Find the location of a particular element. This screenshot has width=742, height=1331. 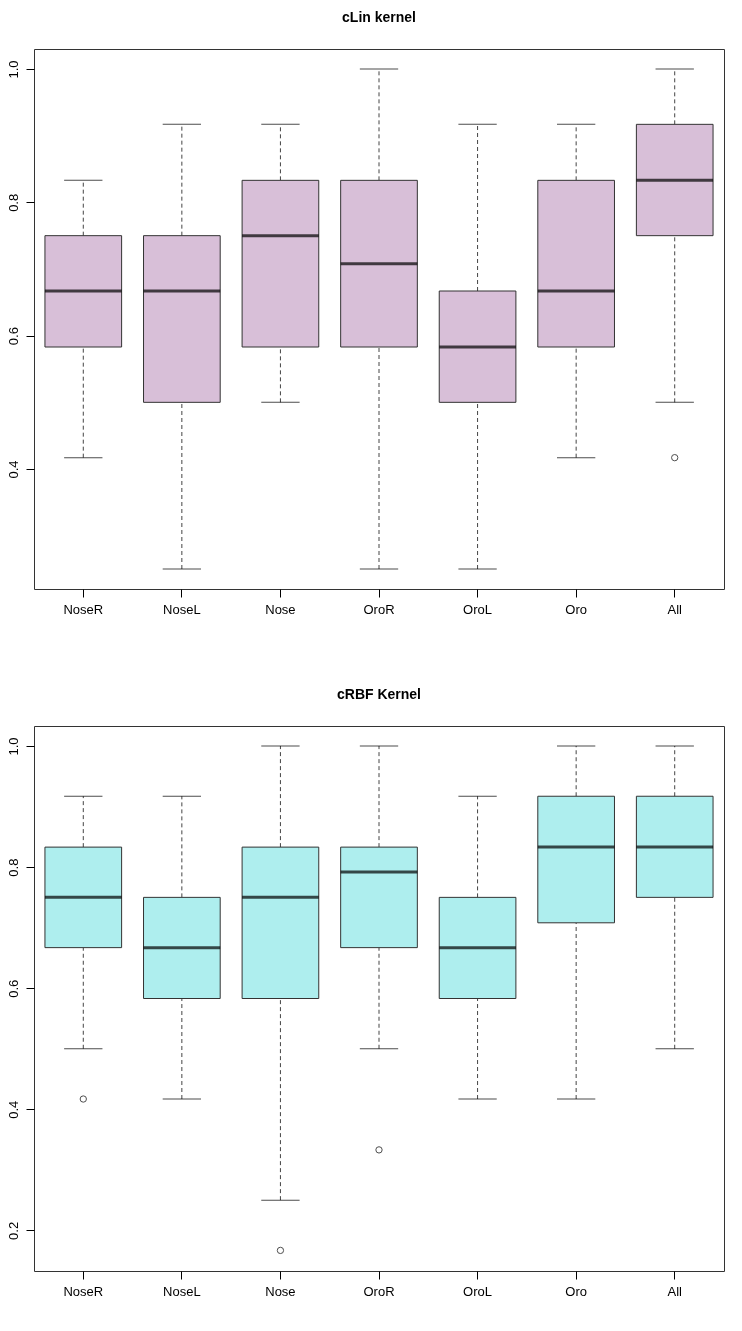

chart-title: cRBF Kernel is located at coordinates (379, 694).